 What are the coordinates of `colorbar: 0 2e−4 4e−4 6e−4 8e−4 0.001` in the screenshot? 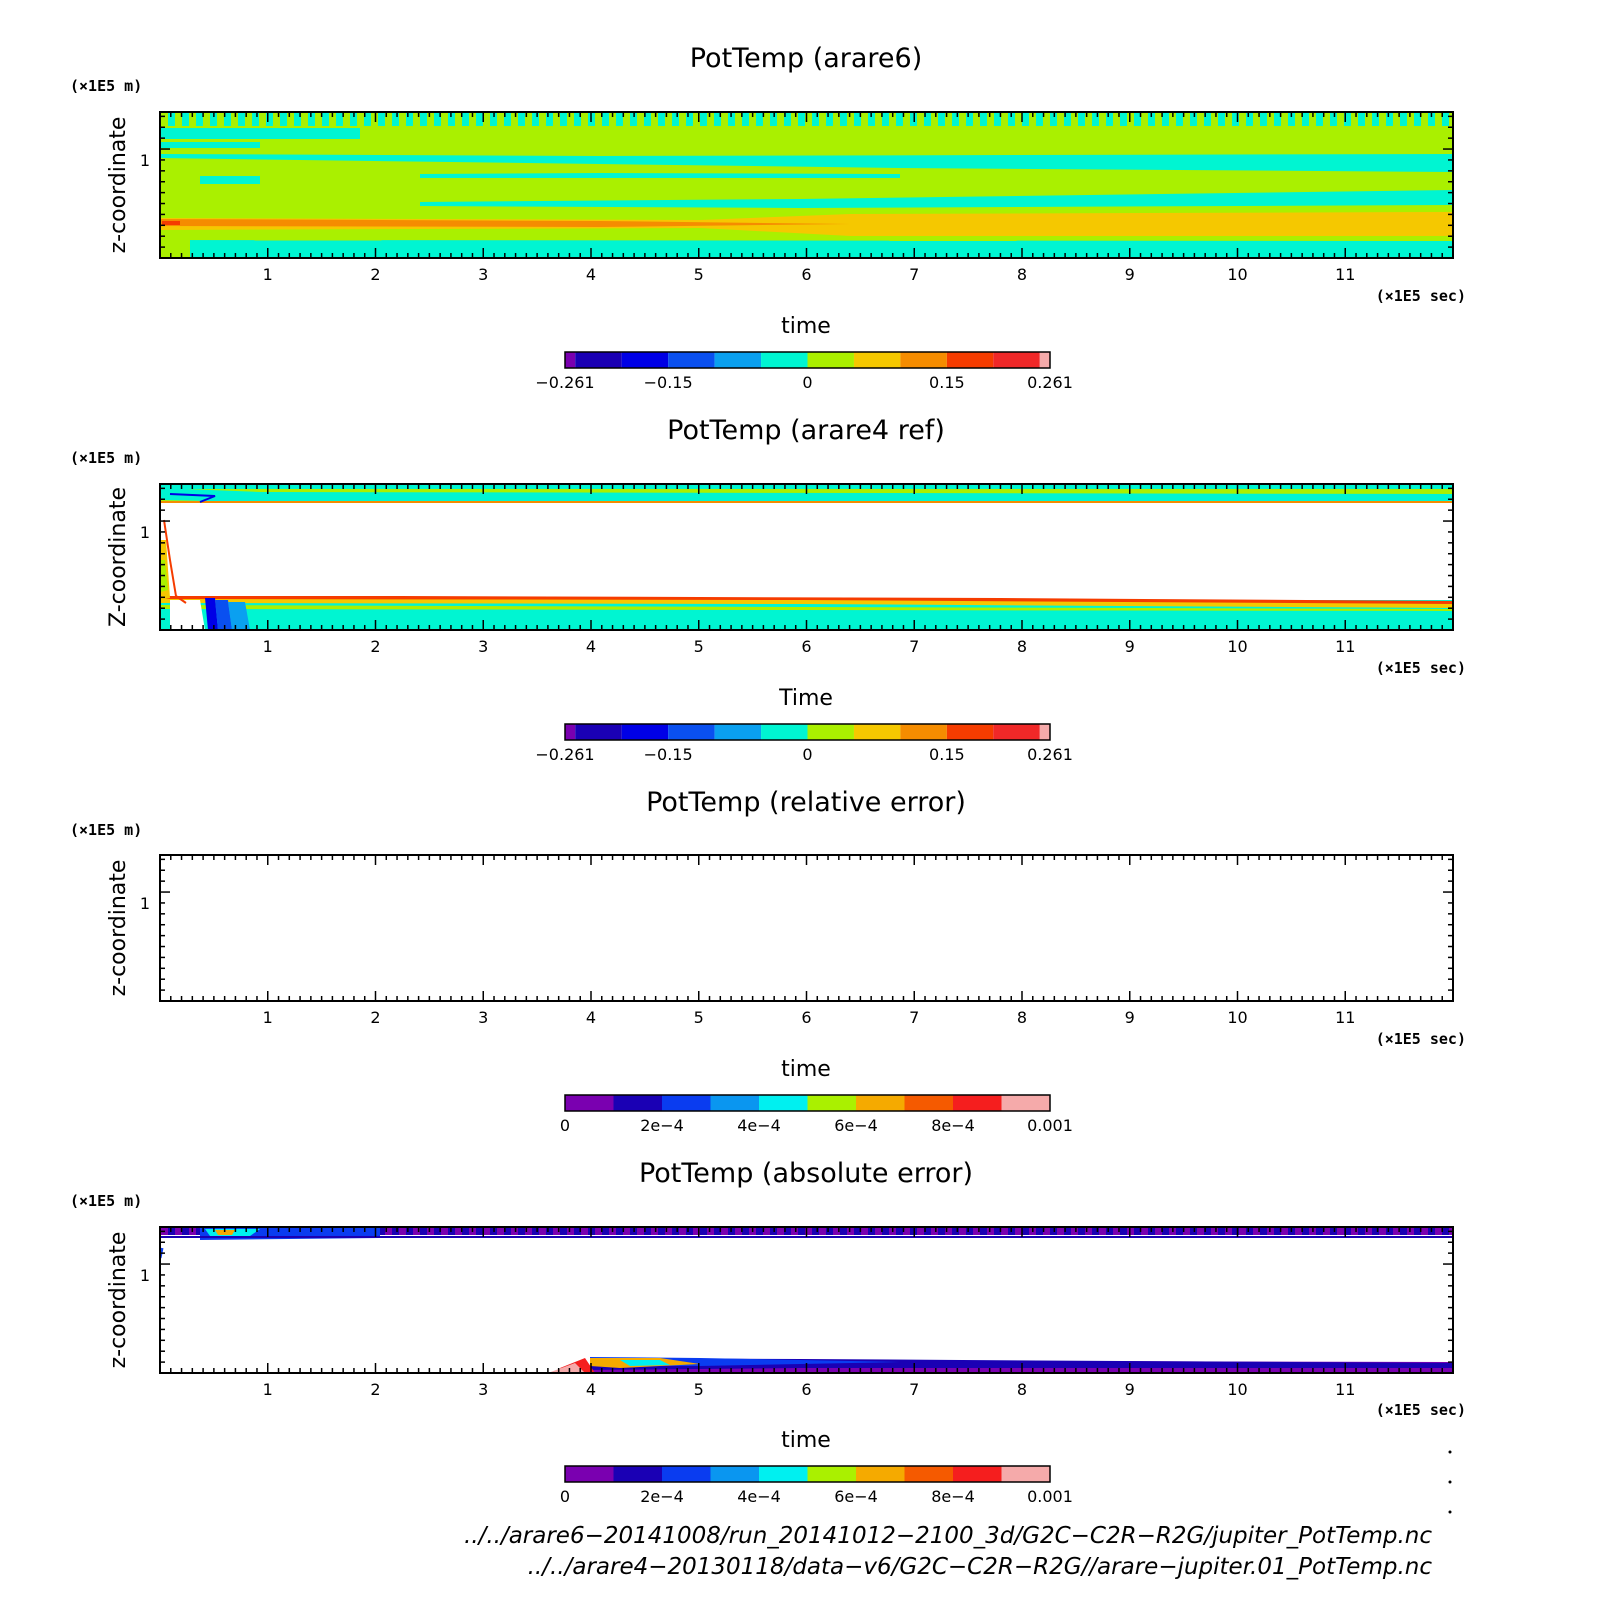 It's located at (816, 1114).